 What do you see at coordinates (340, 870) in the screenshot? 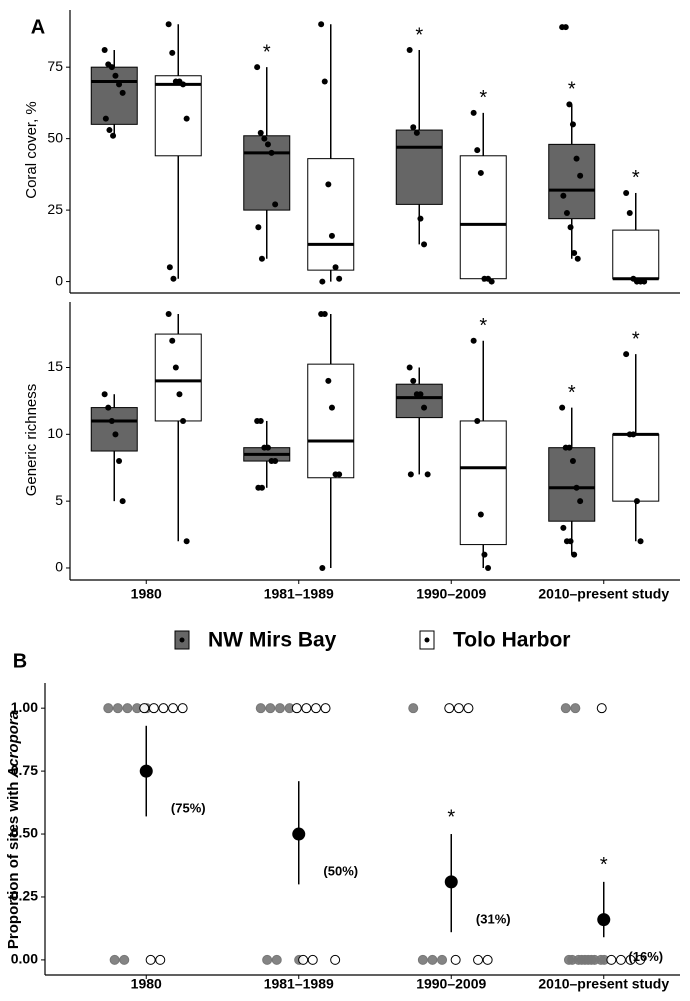
I see `value-label: (50%)` at bounding box center [340, 870].